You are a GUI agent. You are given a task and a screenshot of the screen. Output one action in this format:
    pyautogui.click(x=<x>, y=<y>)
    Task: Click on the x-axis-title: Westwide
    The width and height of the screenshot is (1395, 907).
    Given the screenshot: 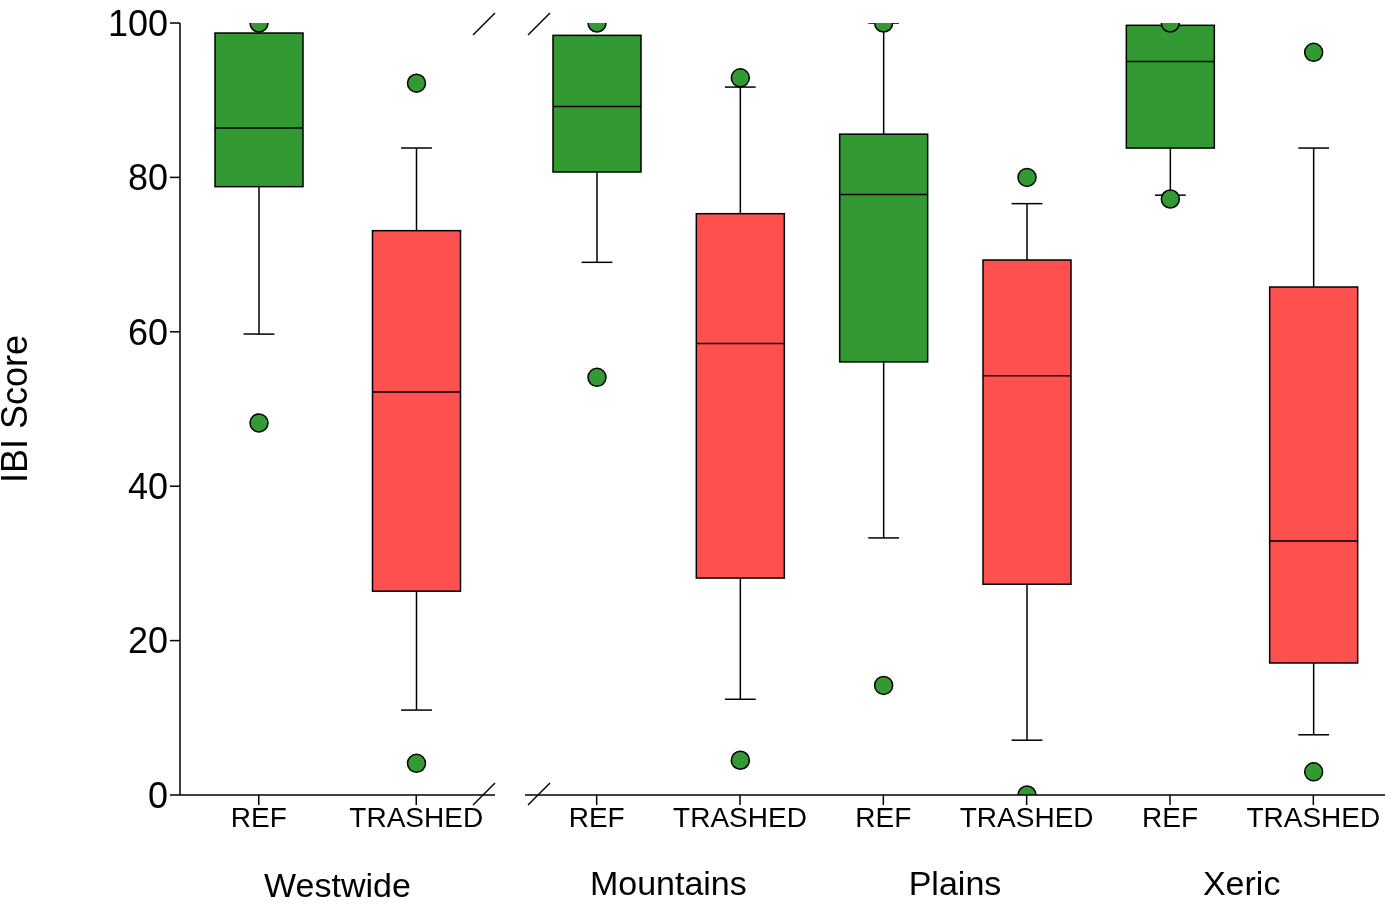 What is the action you would take?
    pyautogui.click(x=337, y=885)
    